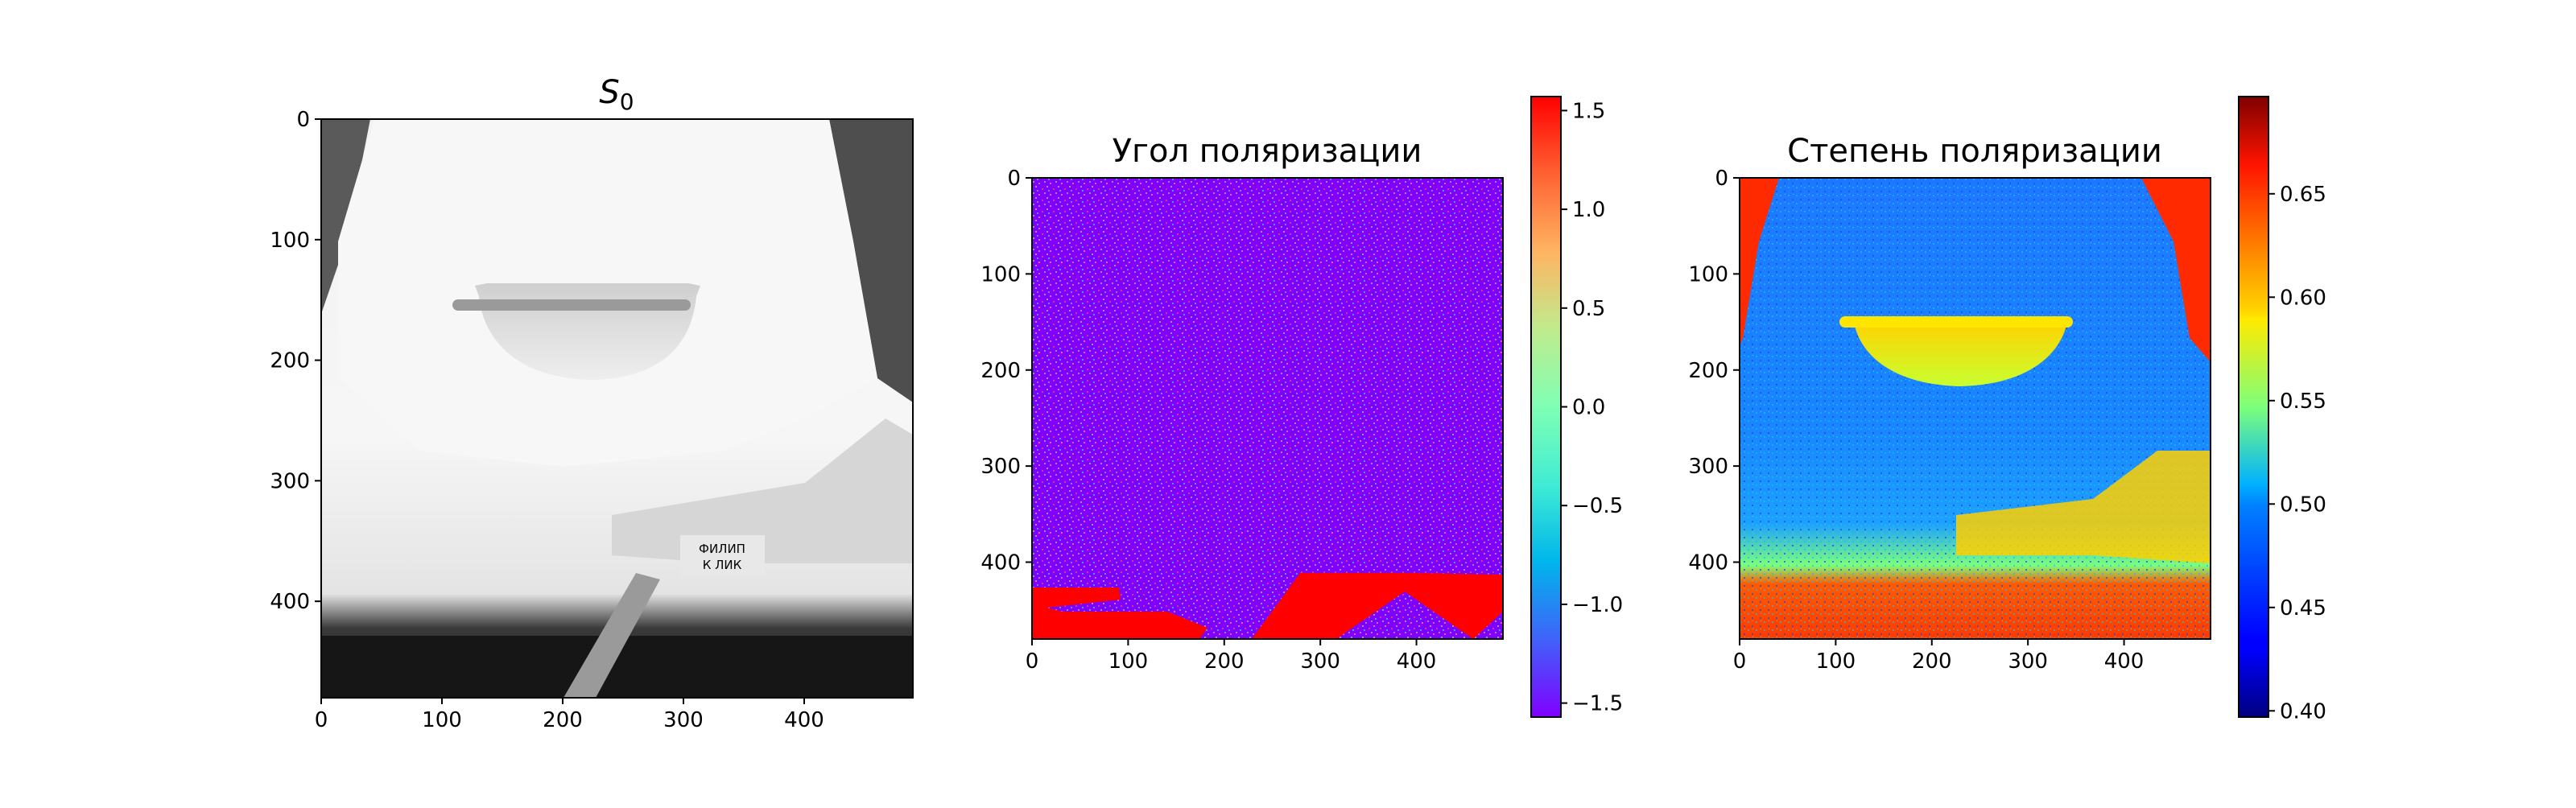 The image size is (2576, 808). Describe the element at coordinates (1417, 661) in the screenshot. I see `aop-xtick-label: 400` at that location.